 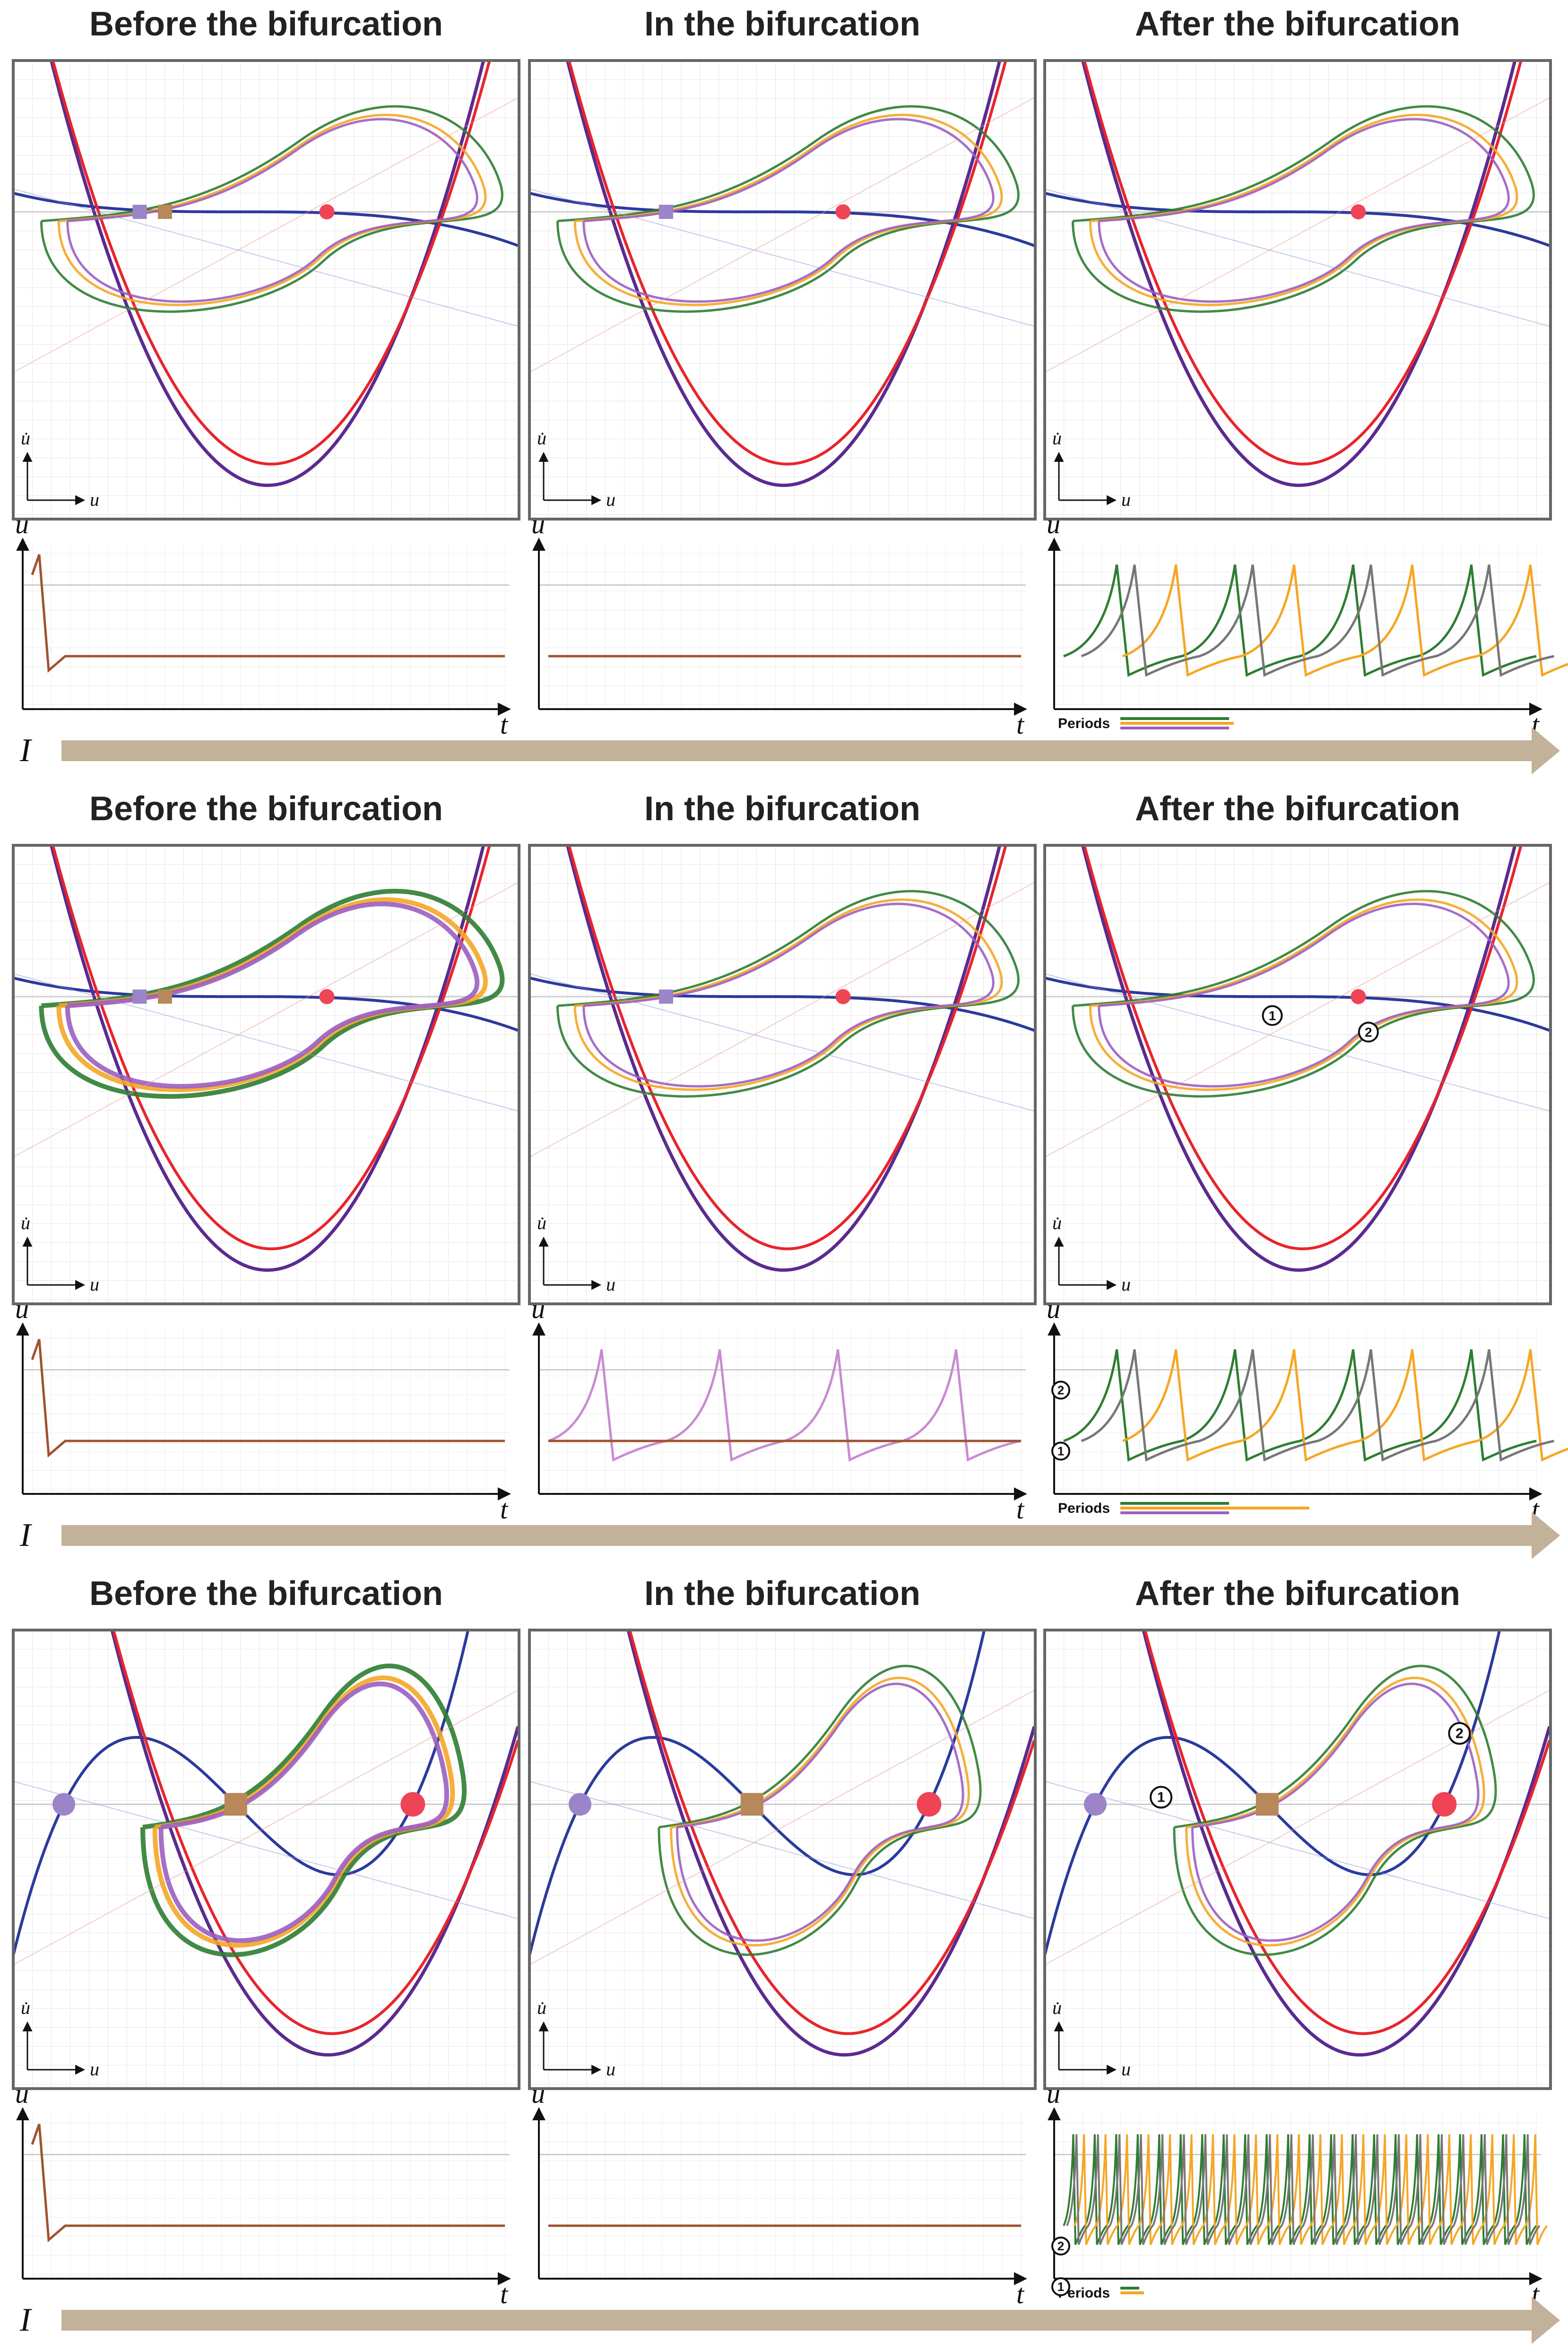 I want to click on phase-plot-area: 12, so click(x=1298, y=1074).